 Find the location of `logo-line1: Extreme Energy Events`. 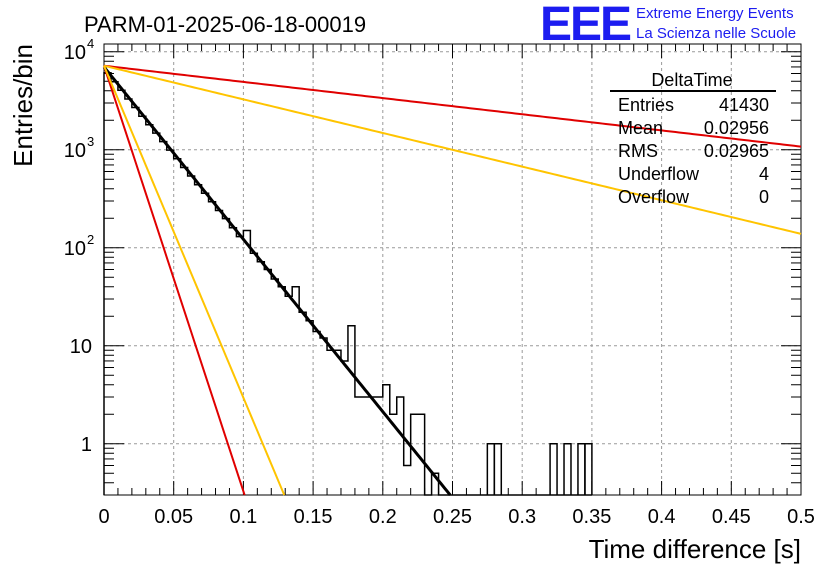

logo-line1: Extreme Energy Events is located at coordinates (715, 13).